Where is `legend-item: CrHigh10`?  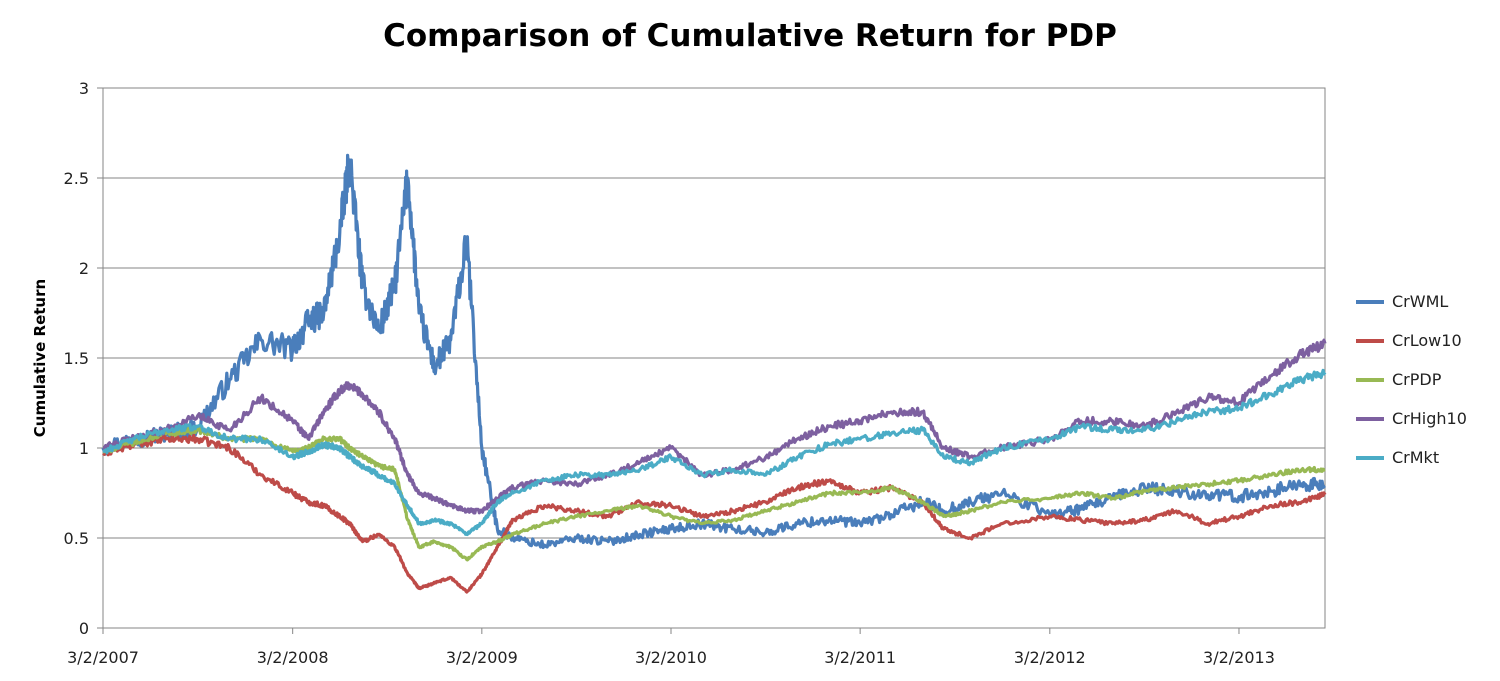
legend-item: CrHigh10 is located at coordinates (1426, 418).